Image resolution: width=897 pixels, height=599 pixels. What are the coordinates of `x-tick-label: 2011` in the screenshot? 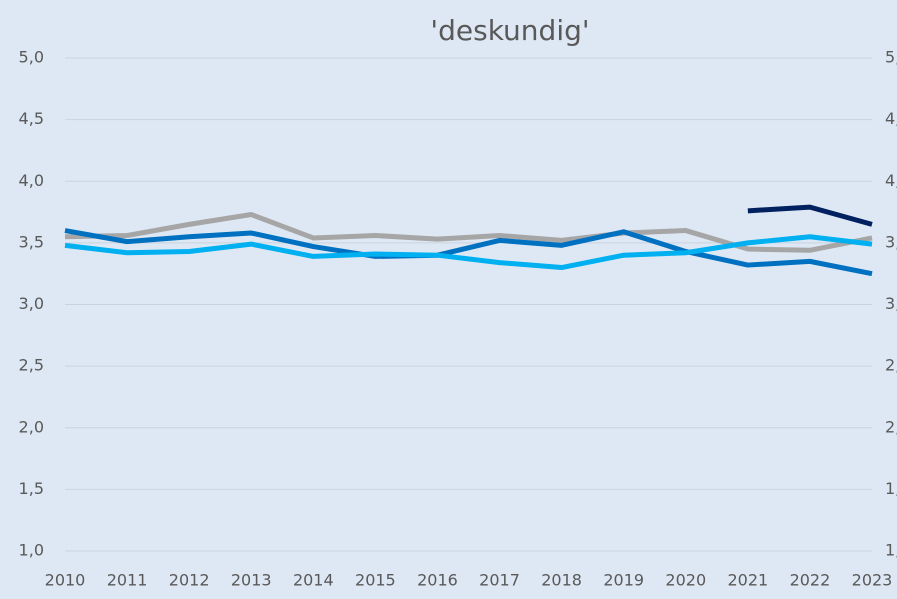 It's located at (127, 580).